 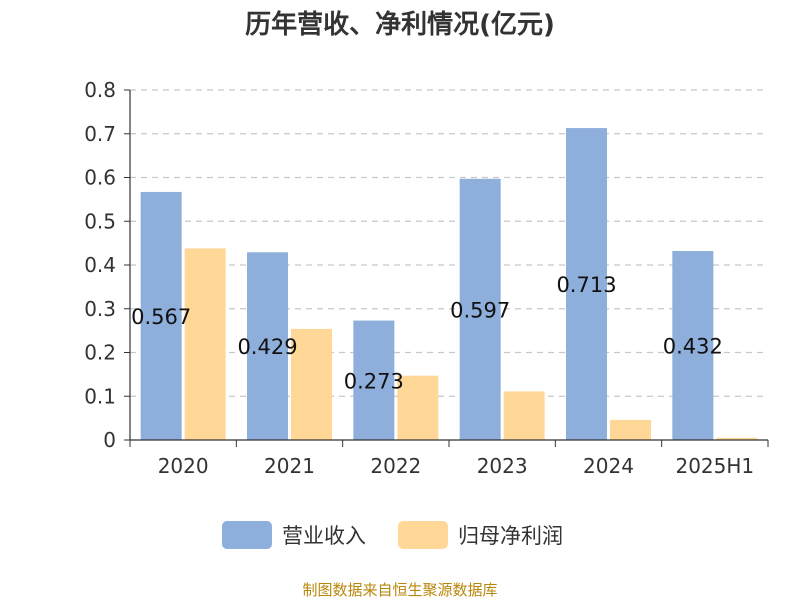 I want to click on bar-revenue-2024, so click(x=586, y=284).